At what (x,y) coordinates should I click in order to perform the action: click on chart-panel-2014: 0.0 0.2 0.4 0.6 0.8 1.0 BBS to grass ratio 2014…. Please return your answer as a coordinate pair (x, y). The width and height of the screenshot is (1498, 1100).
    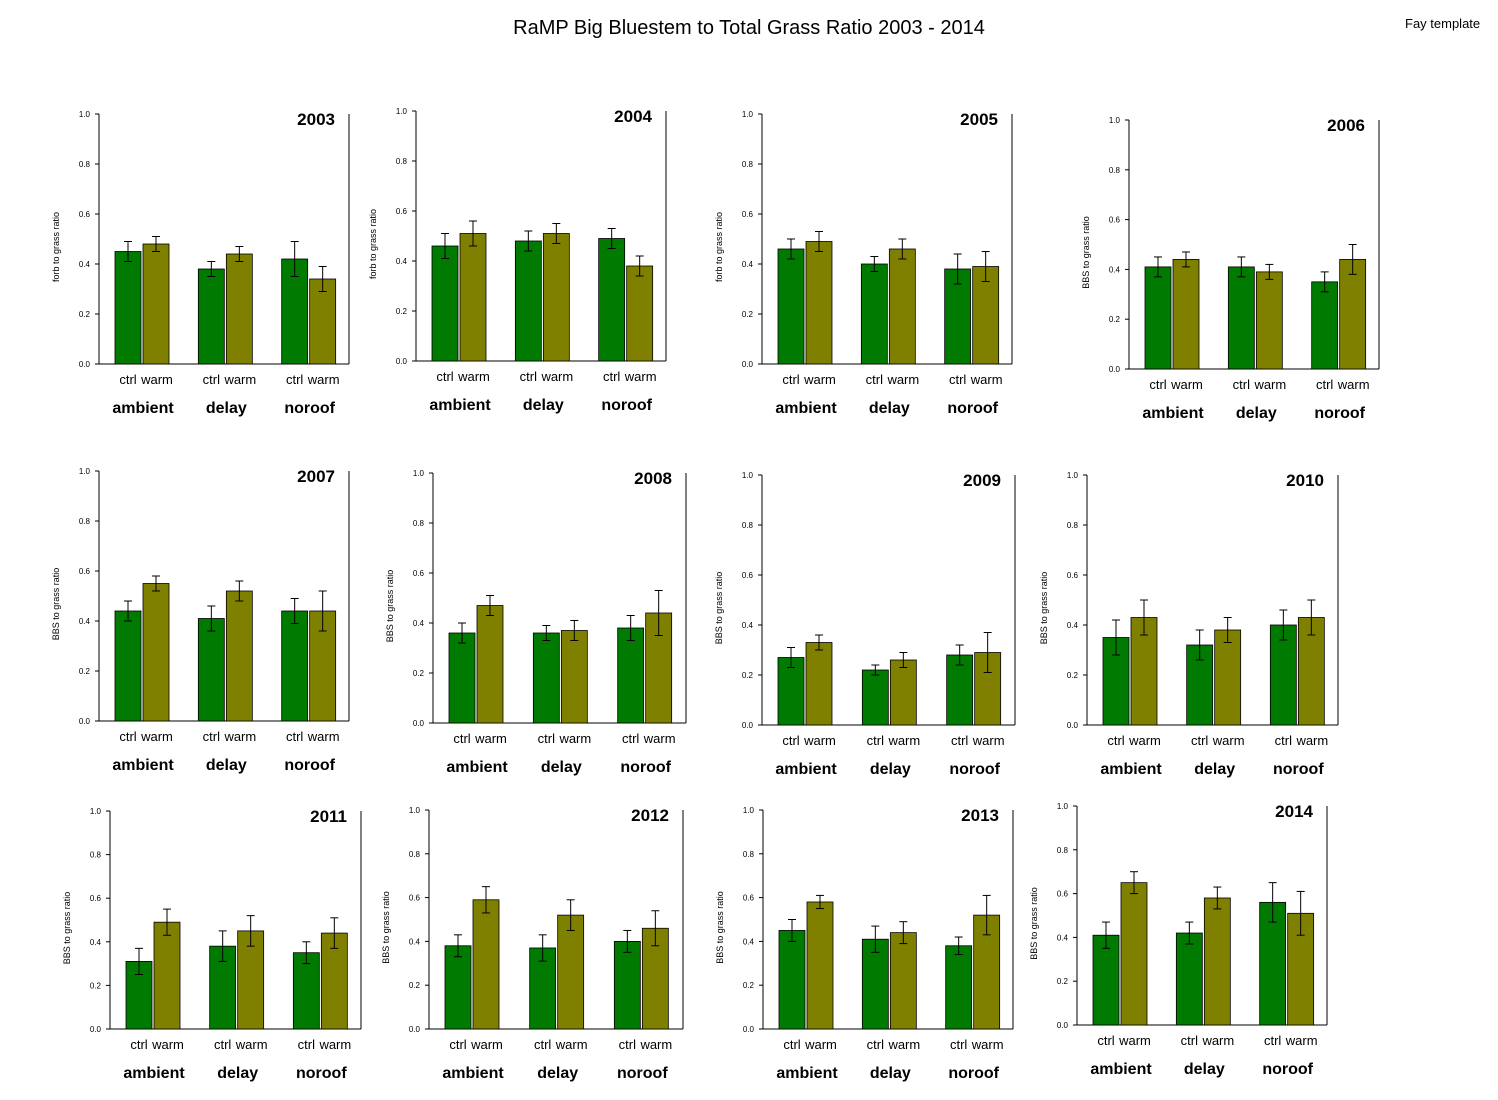
    Looking at the image, I should click on (1178, 940).